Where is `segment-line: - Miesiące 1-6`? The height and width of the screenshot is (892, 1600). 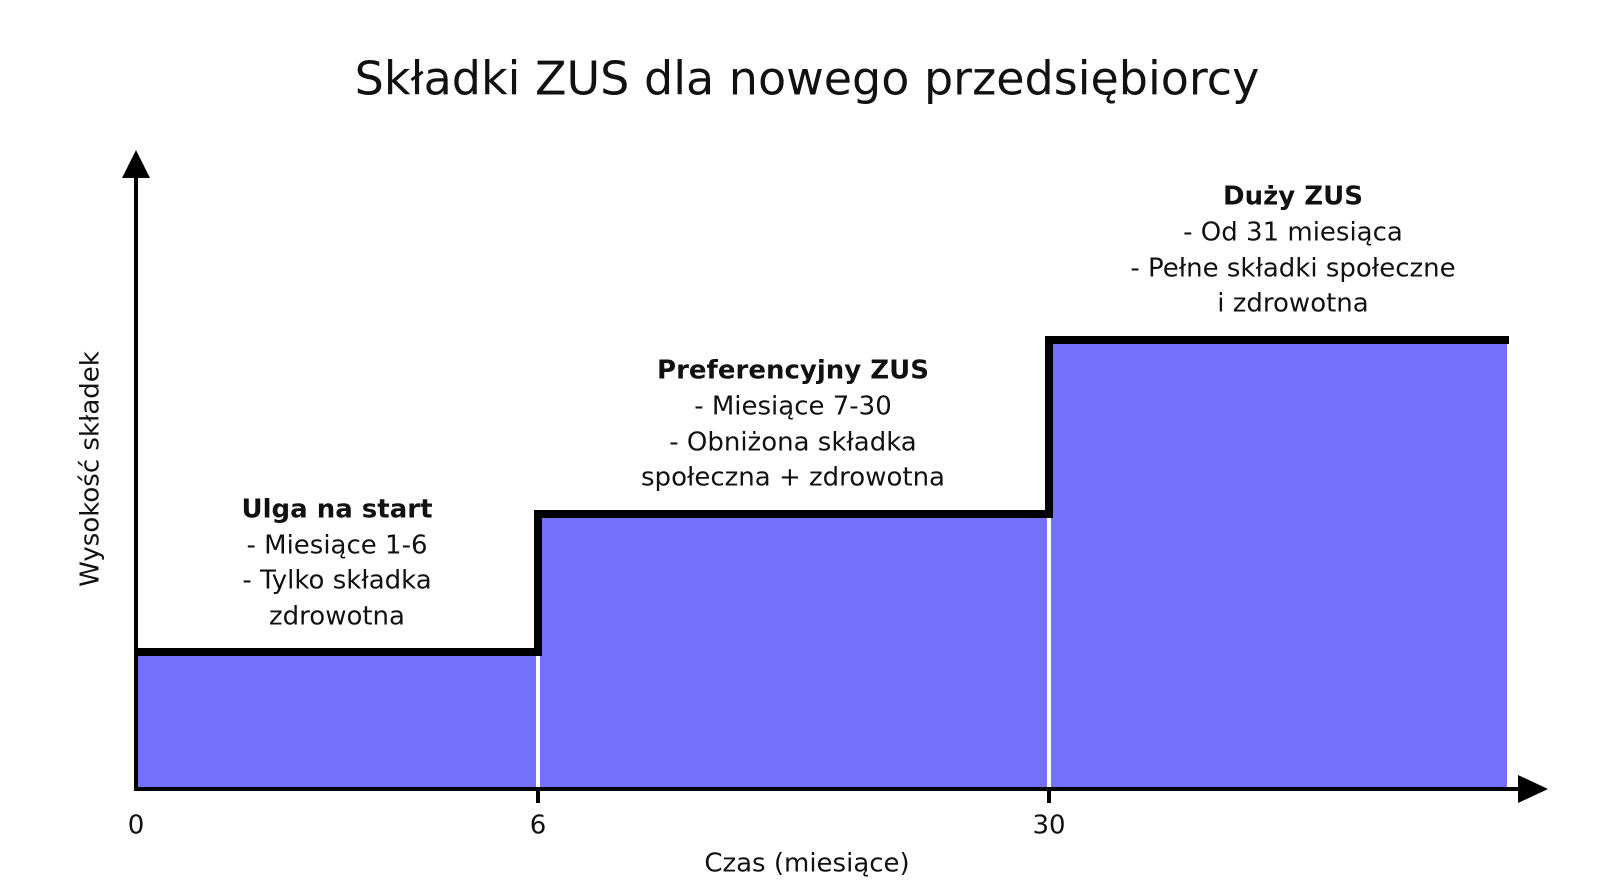 segment-line: - Miesiące 1-6 is located at coordinates (336, 546).